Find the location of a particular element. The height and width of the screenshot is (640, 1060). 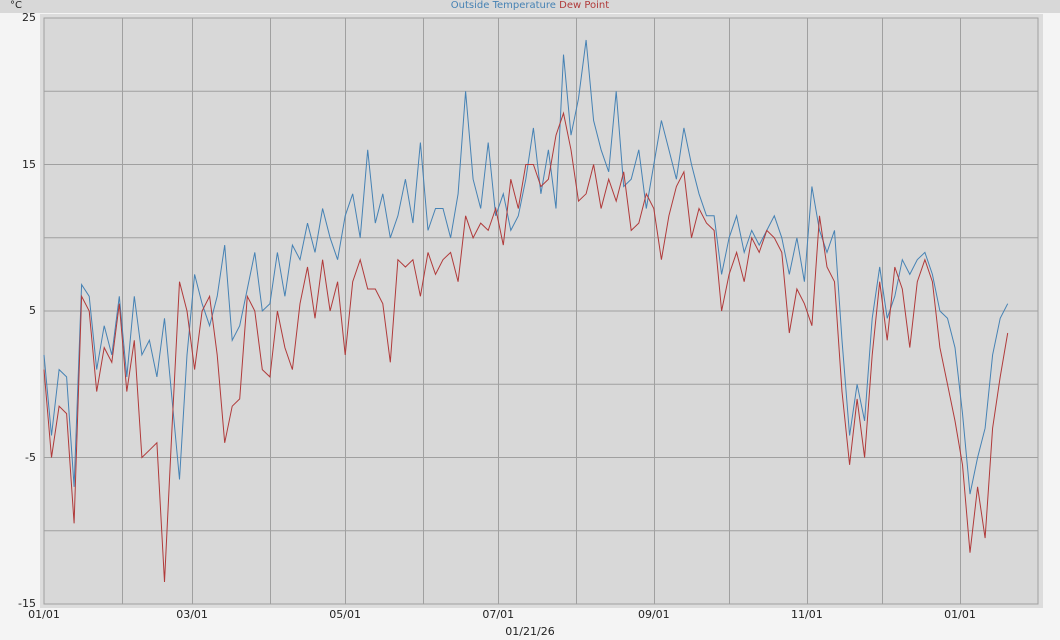

y-tick-label: 15 is located at coordinates (29, 164).